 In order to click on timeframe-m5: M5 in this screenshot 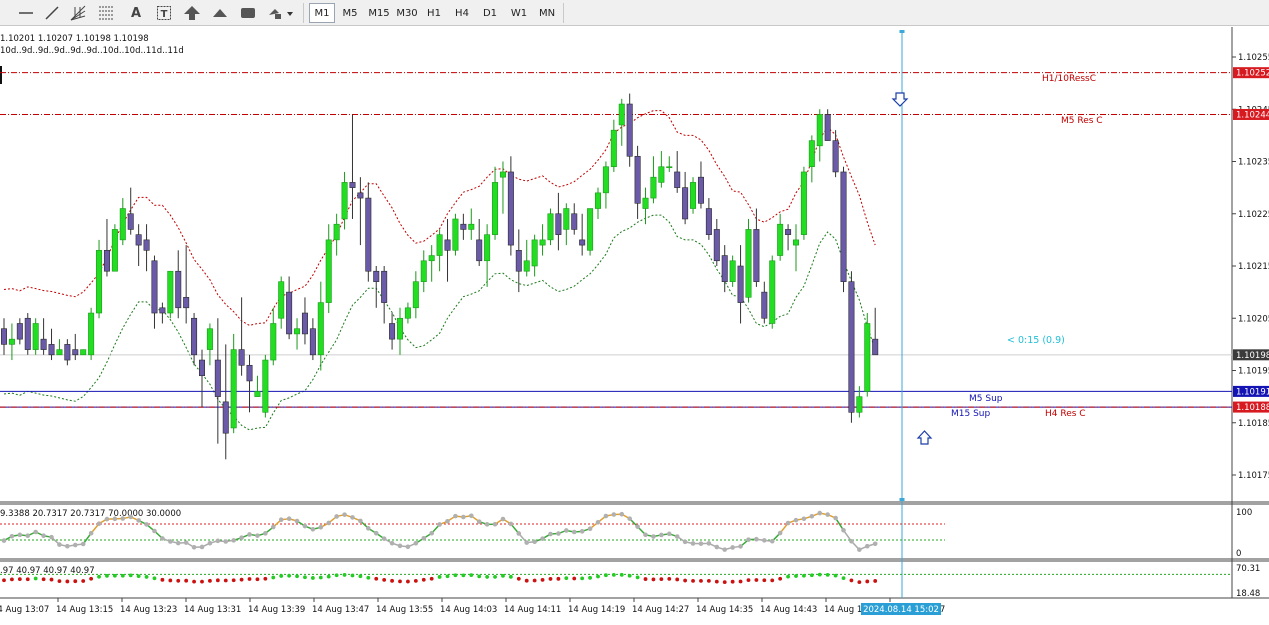, I will do `click(350, 13)`.